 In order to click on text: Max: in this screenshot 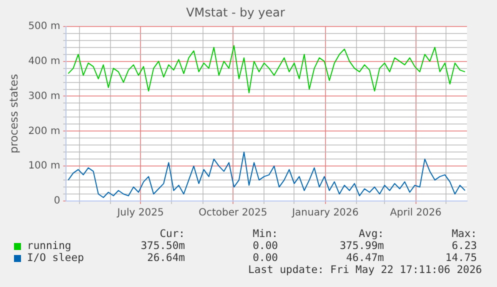, I will do `click(464, 234)`.